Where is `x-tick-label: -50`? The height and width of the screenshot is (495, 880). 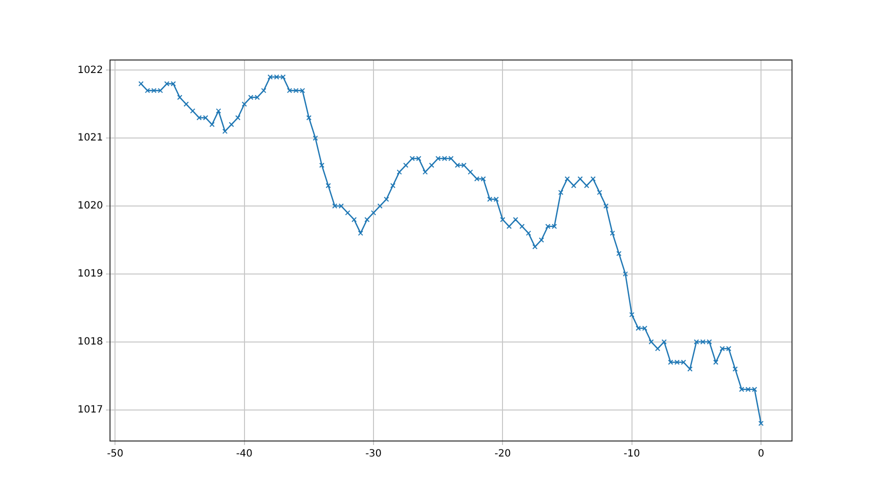
x-tick-label: -50 is located at coordinates (115, 454).